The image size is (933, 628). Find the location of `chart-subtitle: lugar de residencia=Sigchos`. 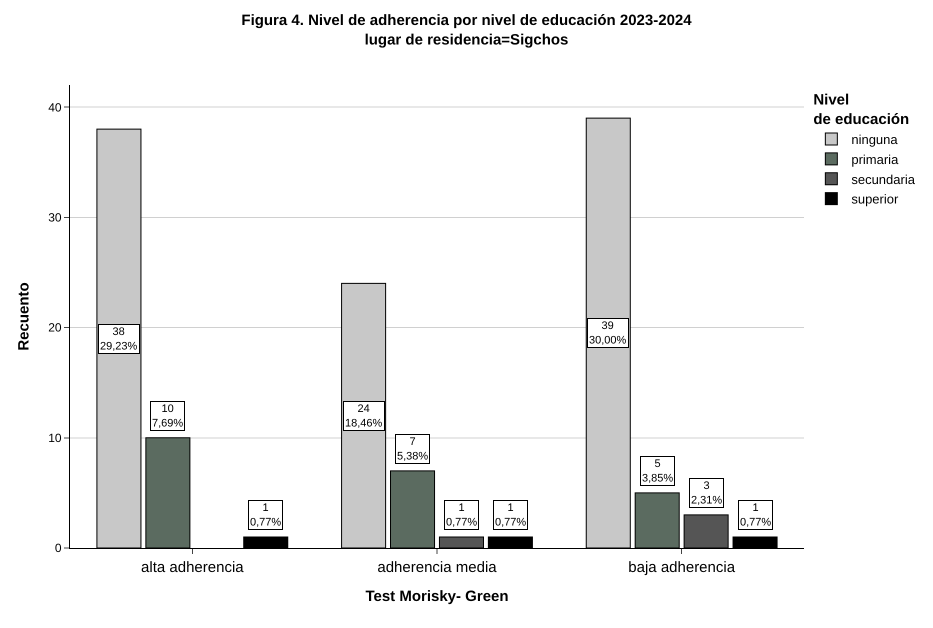

chart-subtitle: lugar de residencia=Sigchos is located at coordinates (466, 40).